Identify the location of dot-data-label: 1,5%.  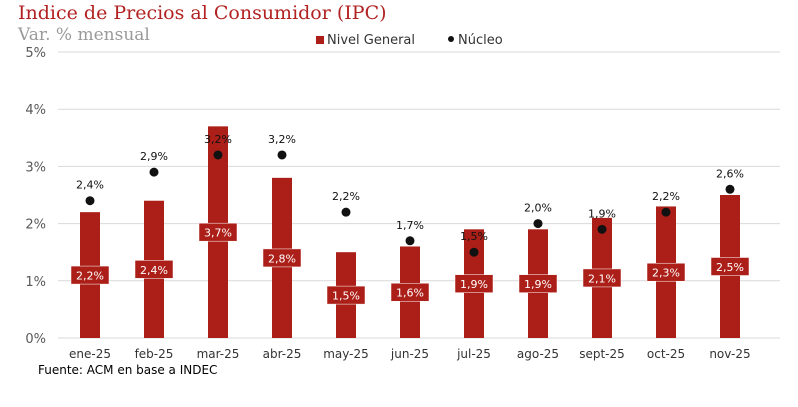
(474, 236).